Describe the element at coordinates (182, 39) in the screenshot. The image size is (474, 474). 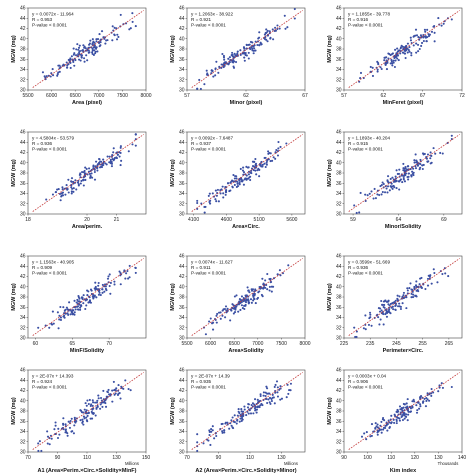
I see `y-tick-label: 40` at that location.